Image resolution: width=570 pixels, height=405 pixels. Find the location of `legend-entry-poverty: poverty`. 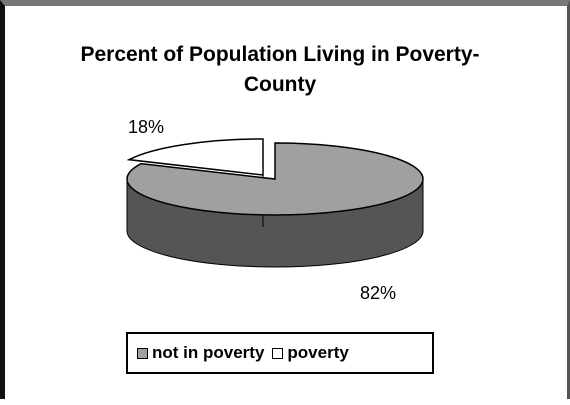

legend-entry-poverty: poverty is located at coordinates (310, 353).